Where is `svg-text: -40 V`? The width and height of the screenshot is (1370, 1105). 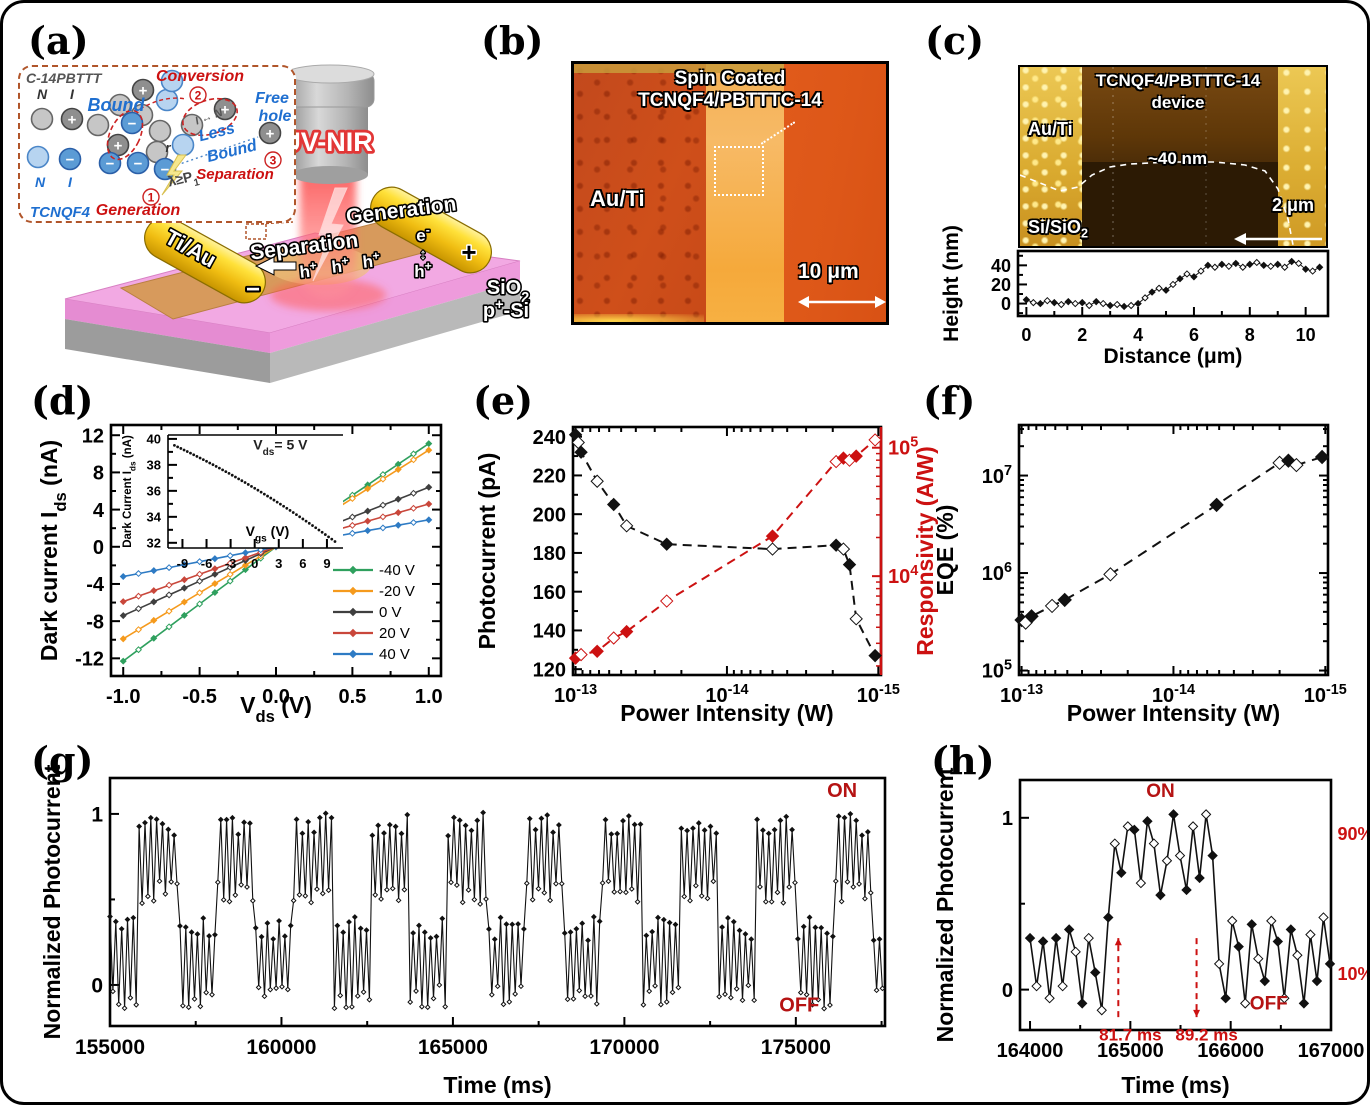
svg-text: -40 V is located at coordinates (397, 570).